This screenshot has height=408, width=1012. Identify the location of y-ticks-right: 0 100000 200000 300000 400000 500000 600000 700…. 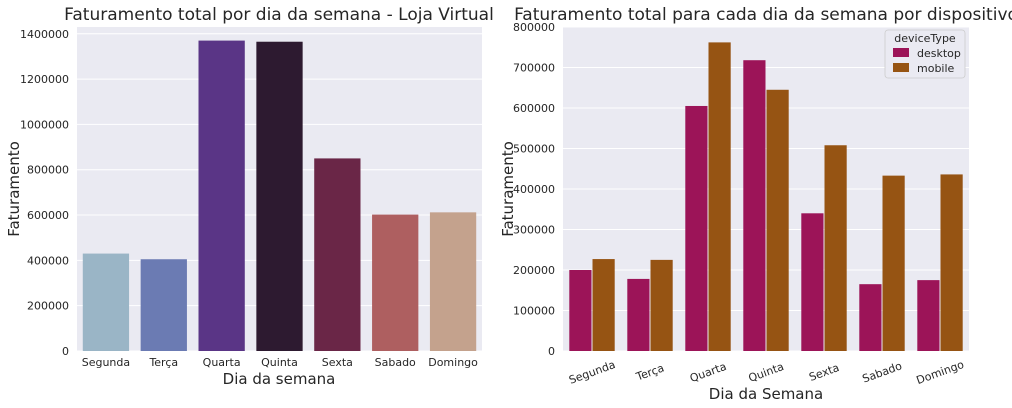
(534, 189).